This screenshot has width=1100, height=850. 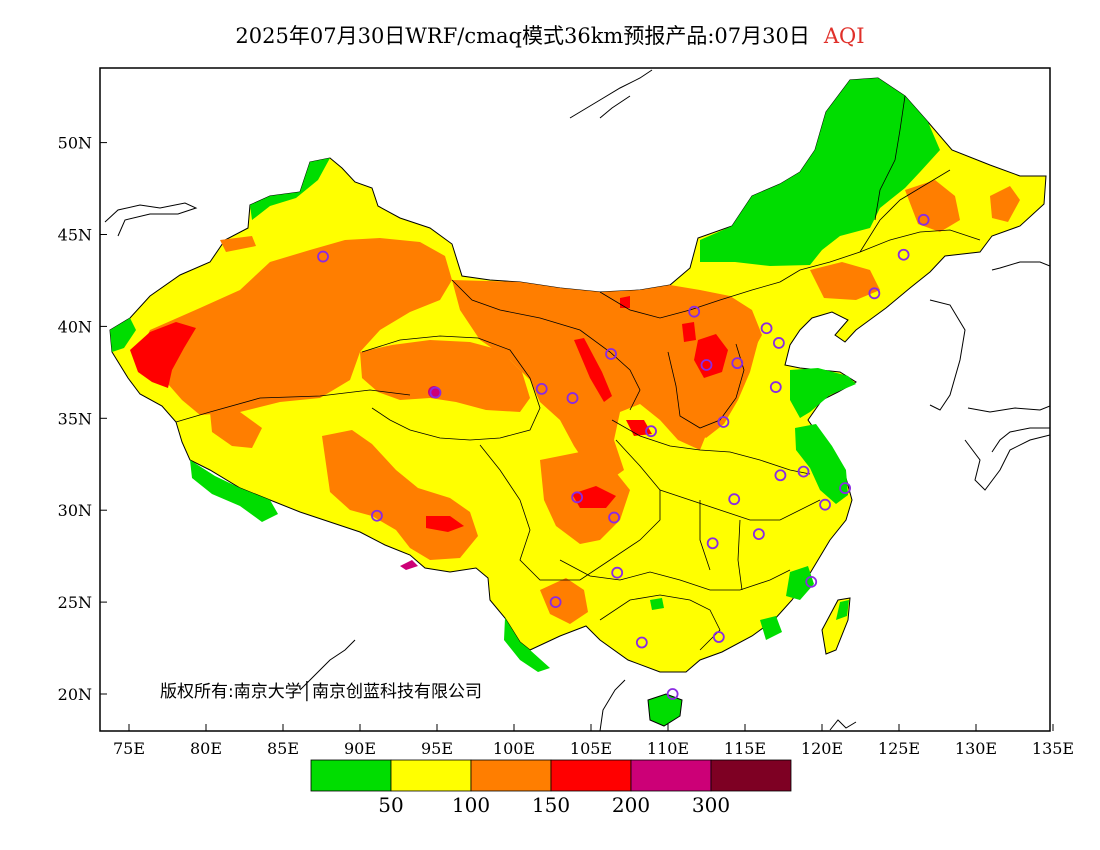 I want to click on guangxi-green, so click(x=657, y=604).